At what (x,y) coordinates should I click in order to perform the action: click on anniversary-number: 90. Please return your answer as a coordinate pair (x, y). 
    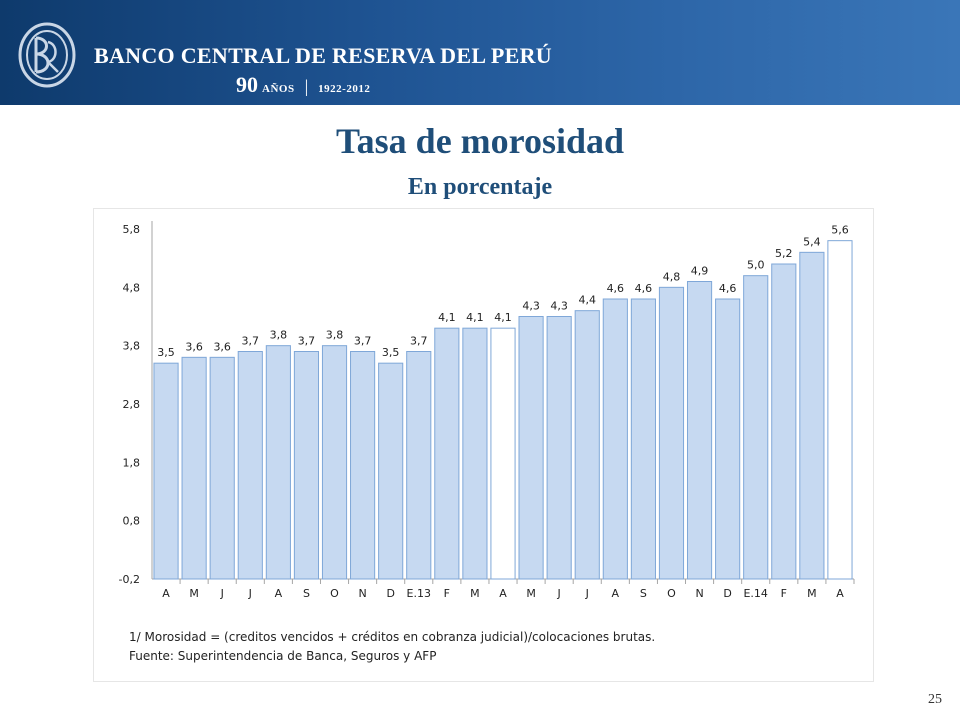
    Looking at the image, I should click on (247, 84).